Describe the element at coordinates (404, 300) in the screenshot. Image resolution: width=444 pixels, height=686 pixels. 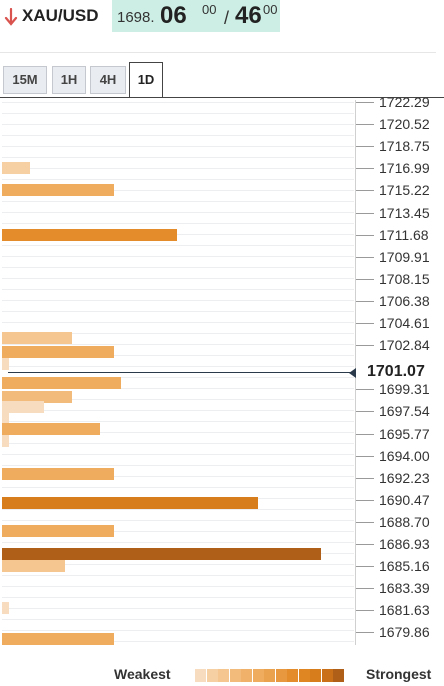
I see `axis-tick-label: 1706.38` at that location.